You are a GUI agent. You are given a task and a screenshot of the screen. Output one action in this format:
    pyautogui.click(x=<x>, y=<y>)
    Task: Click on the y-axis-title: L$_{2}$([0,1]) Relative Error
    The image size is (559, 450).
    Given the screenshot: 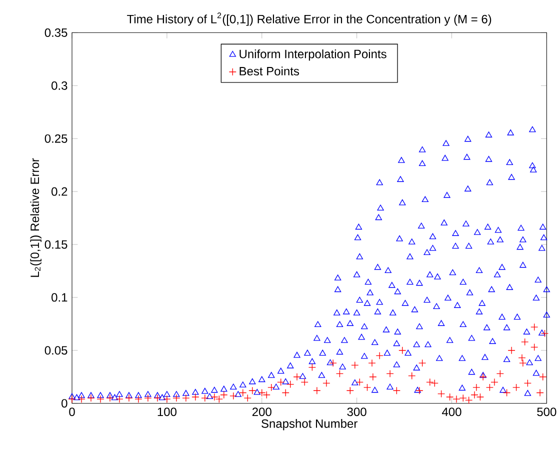 What is the action you would take?
    pyautogui.click(x=36, y=217)
    